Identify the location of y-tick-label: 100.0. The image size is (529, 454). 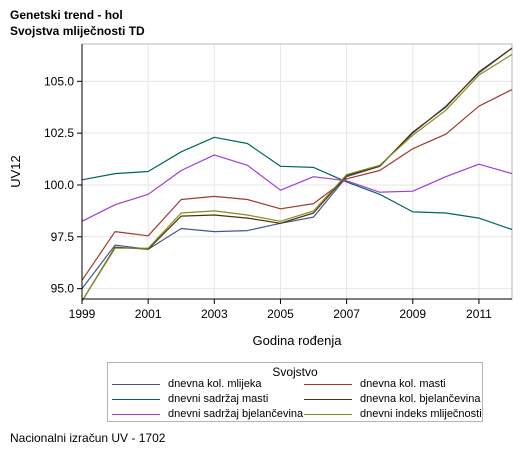
(59, 185).